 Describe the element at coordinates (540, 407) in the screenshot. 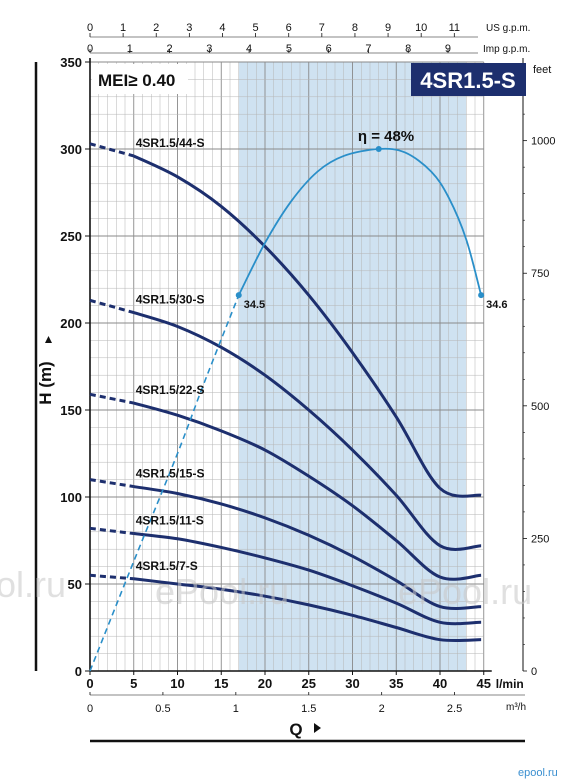

I see `feet-tick-label: 500` at that location.